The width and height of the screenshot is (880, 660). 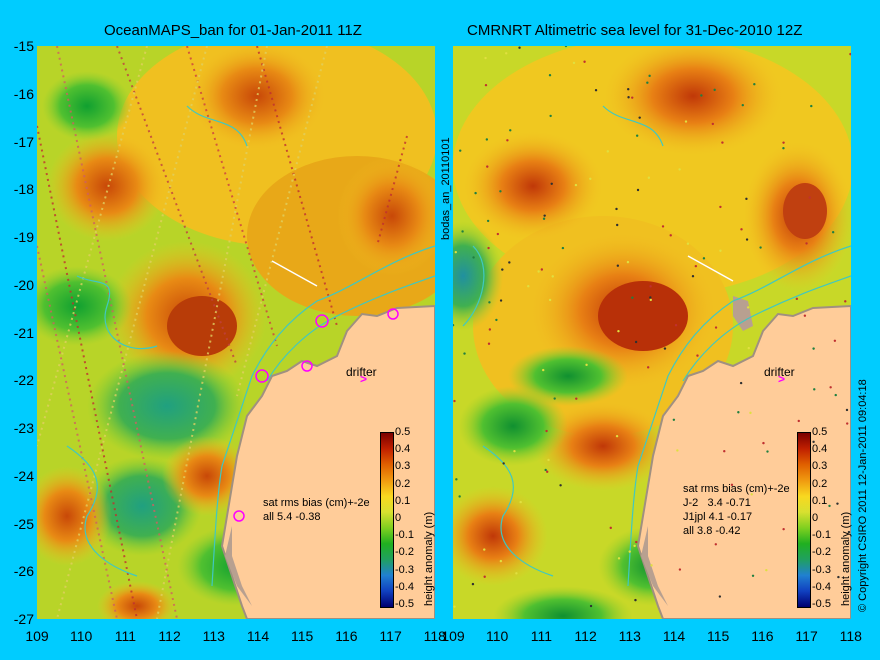 I want to click on latitude-tick: -19, so click(x=23, y=237).